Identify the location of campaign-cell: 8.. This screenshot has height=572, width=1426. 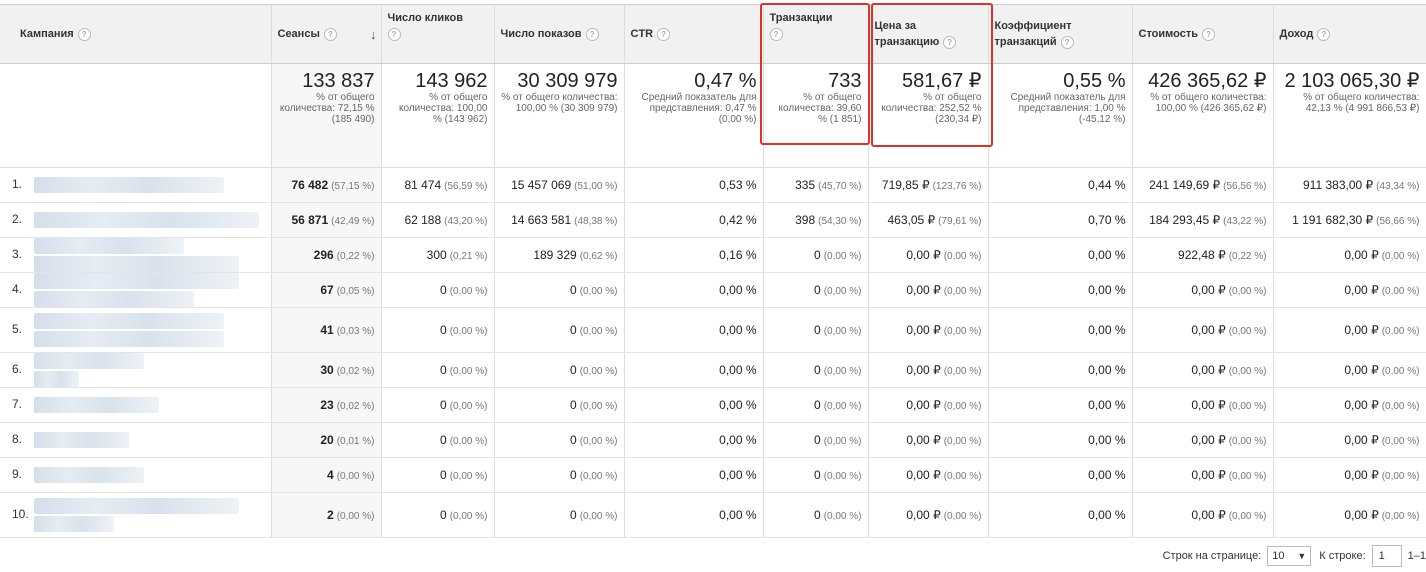
(136, 440).